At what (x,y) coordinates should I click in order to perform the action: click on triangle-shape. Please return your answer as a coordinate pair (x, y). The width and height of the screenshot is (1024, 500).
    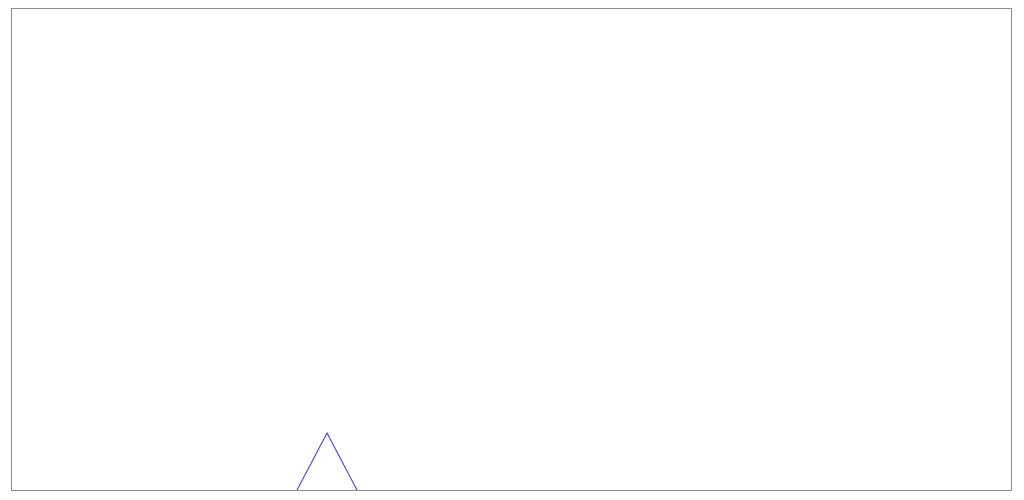
    Looking at the image, I should click on (327, 460).